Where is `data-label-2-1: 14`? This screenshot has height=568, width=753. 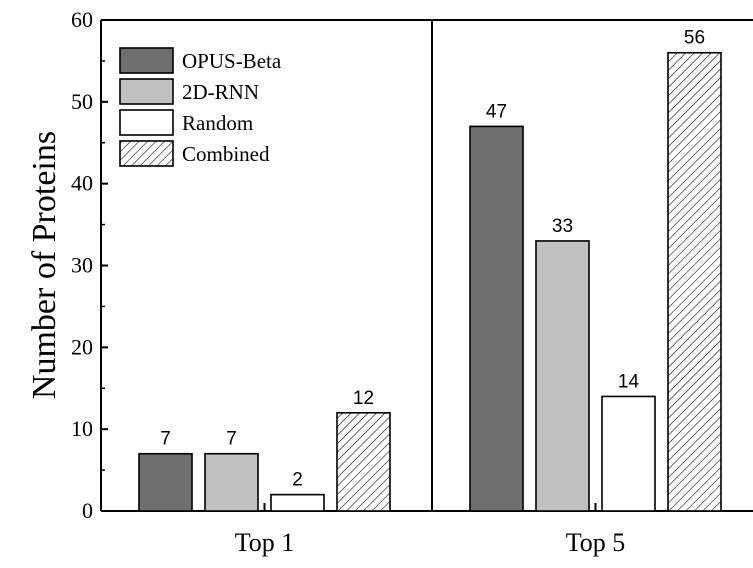
data-label-2-1: 14 is located at coordinates (629, 381).